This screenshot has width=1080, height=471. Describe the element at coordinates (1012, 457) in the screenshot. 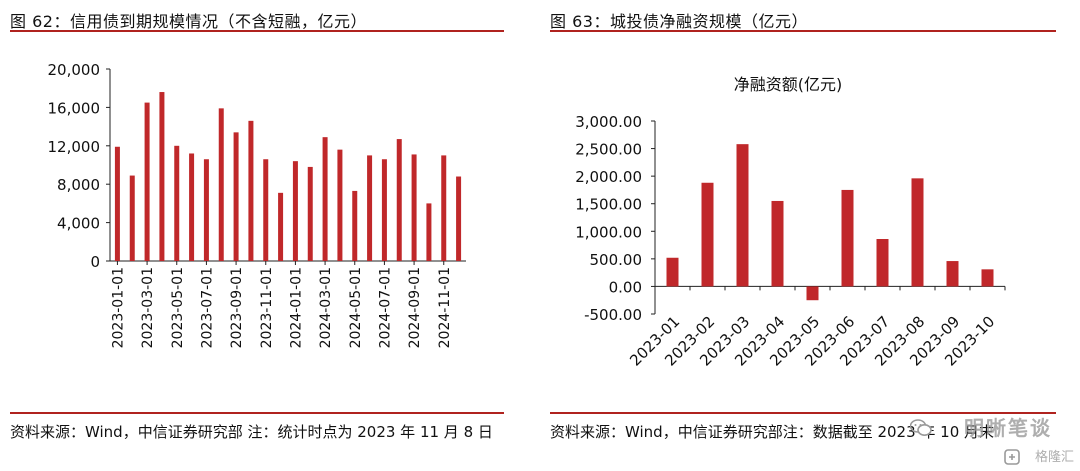

I see `gelonghui-logo-icon` at that location.